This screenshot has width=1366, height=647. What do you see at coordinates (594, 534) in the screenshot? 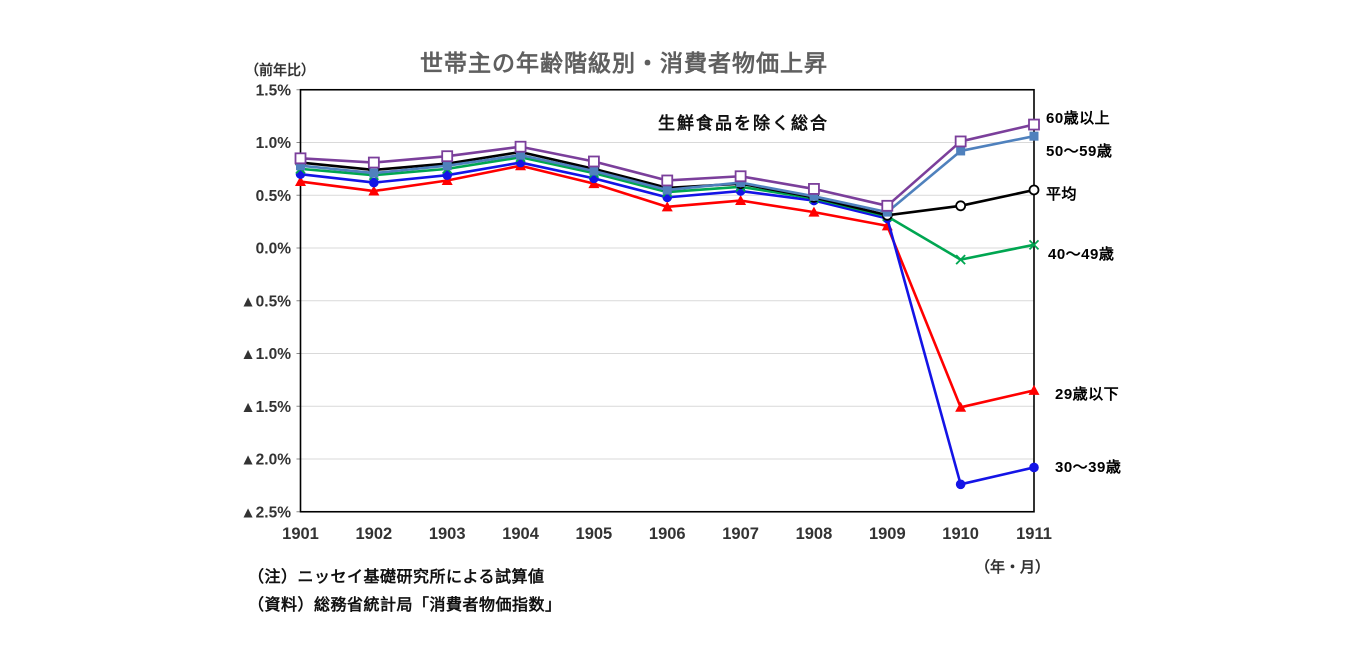
I see `x-tick-label: 1905` at bounding box center [594, 534].